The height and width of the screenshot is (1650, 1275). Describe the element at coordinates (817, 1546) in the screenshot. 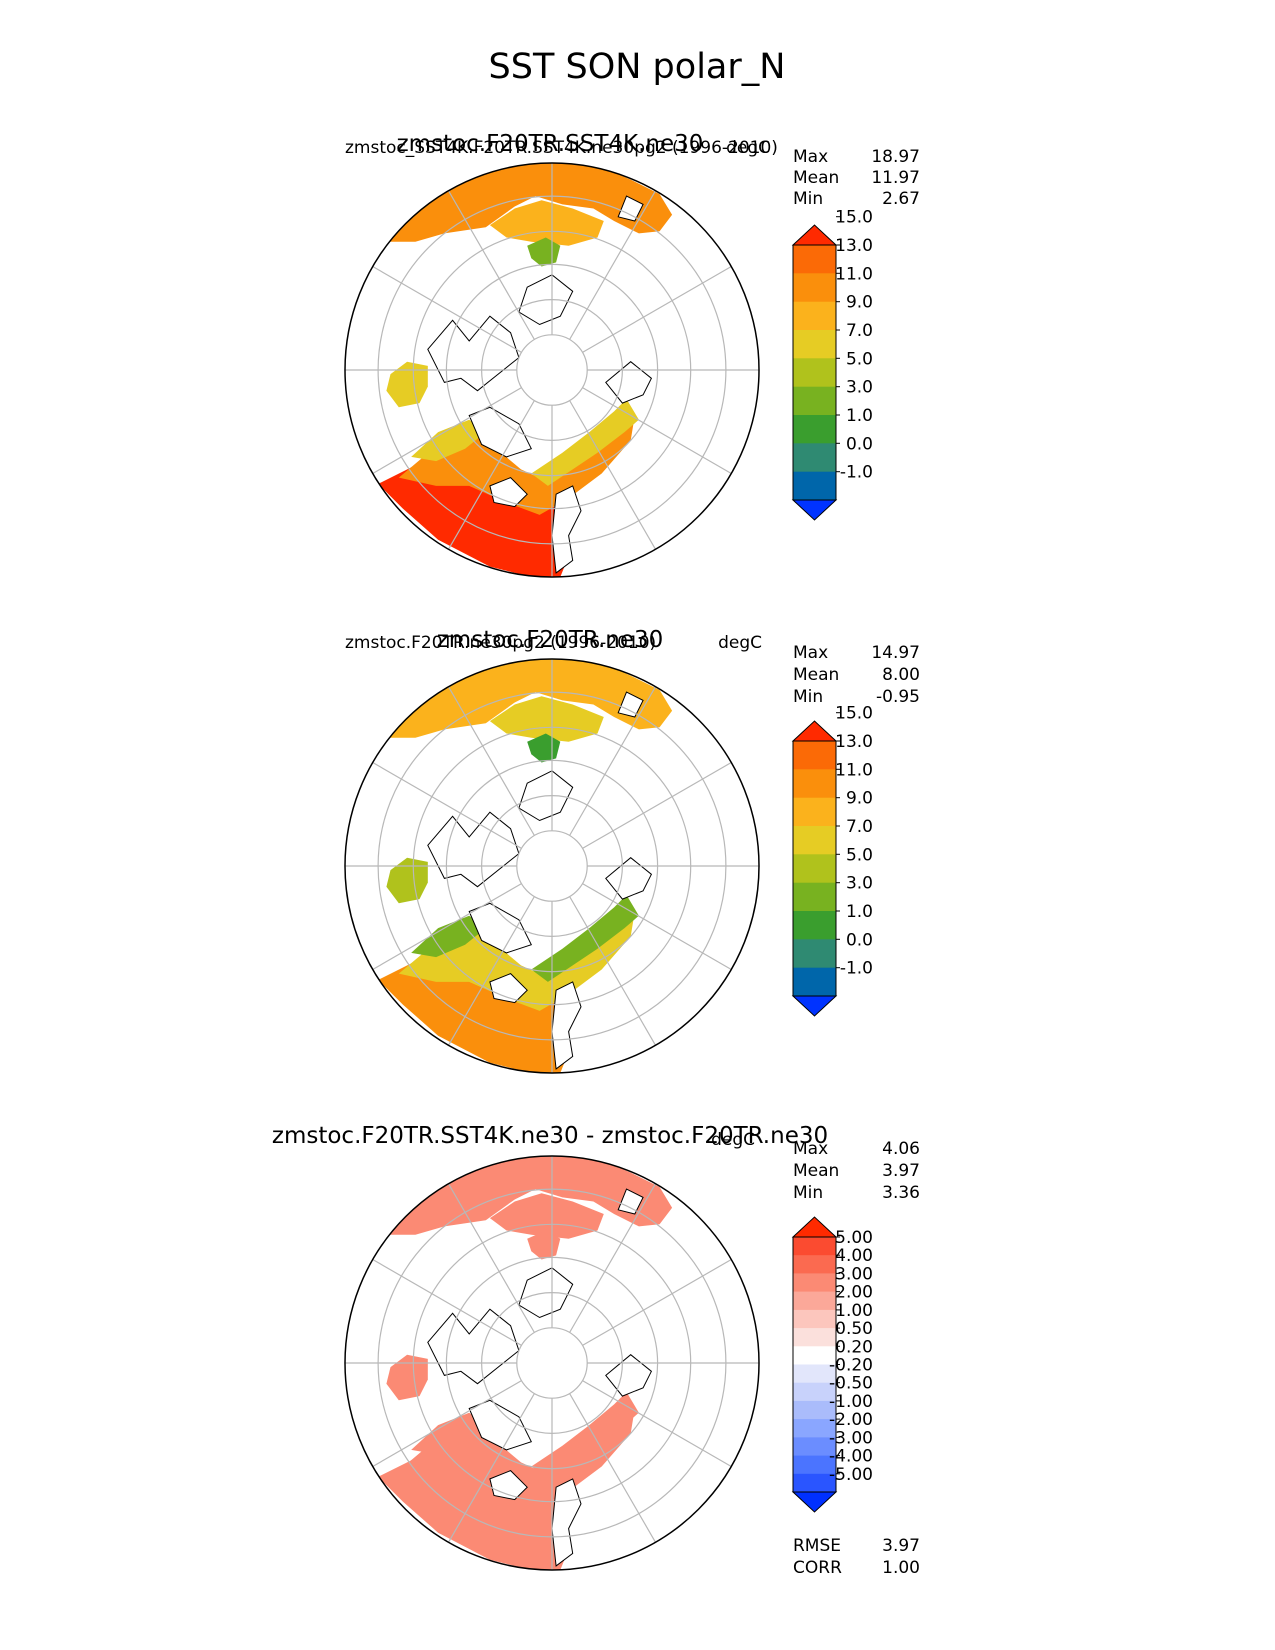

I see `metric-label-rmse: RMSE` at that location.